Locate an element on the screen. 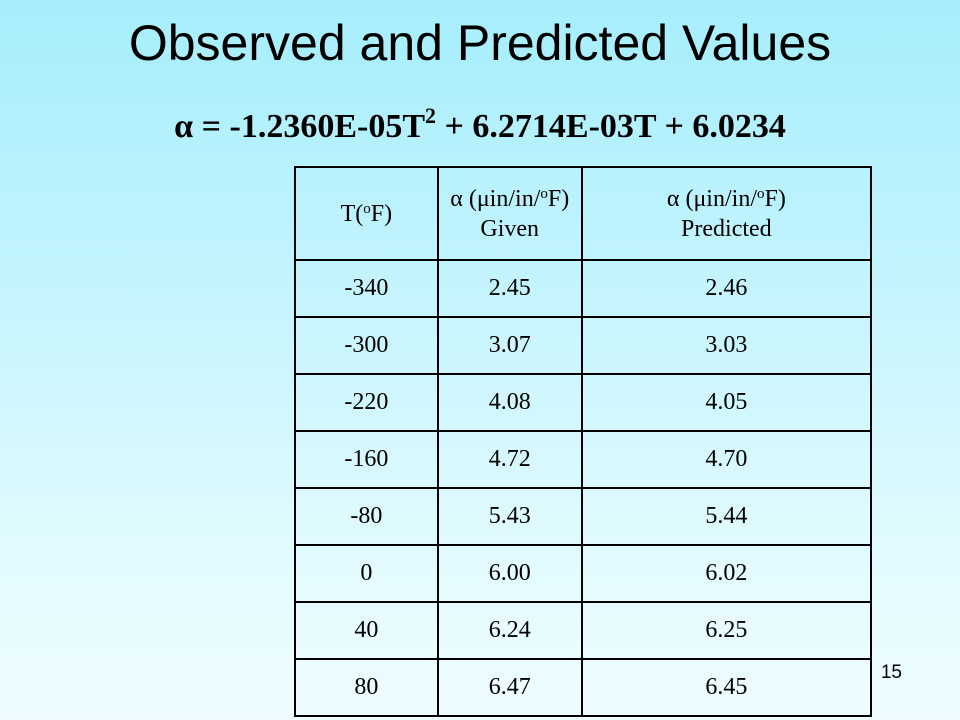  table-row: 40 6.24 6.25 is located at coordinates (583, 630).